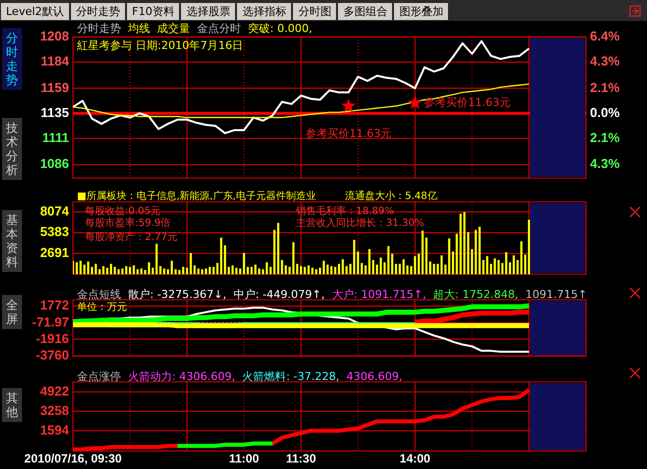 The width and height of the screenshot is (647, 469). I want to click on y-tick-label: 1184, so click(55, 61).